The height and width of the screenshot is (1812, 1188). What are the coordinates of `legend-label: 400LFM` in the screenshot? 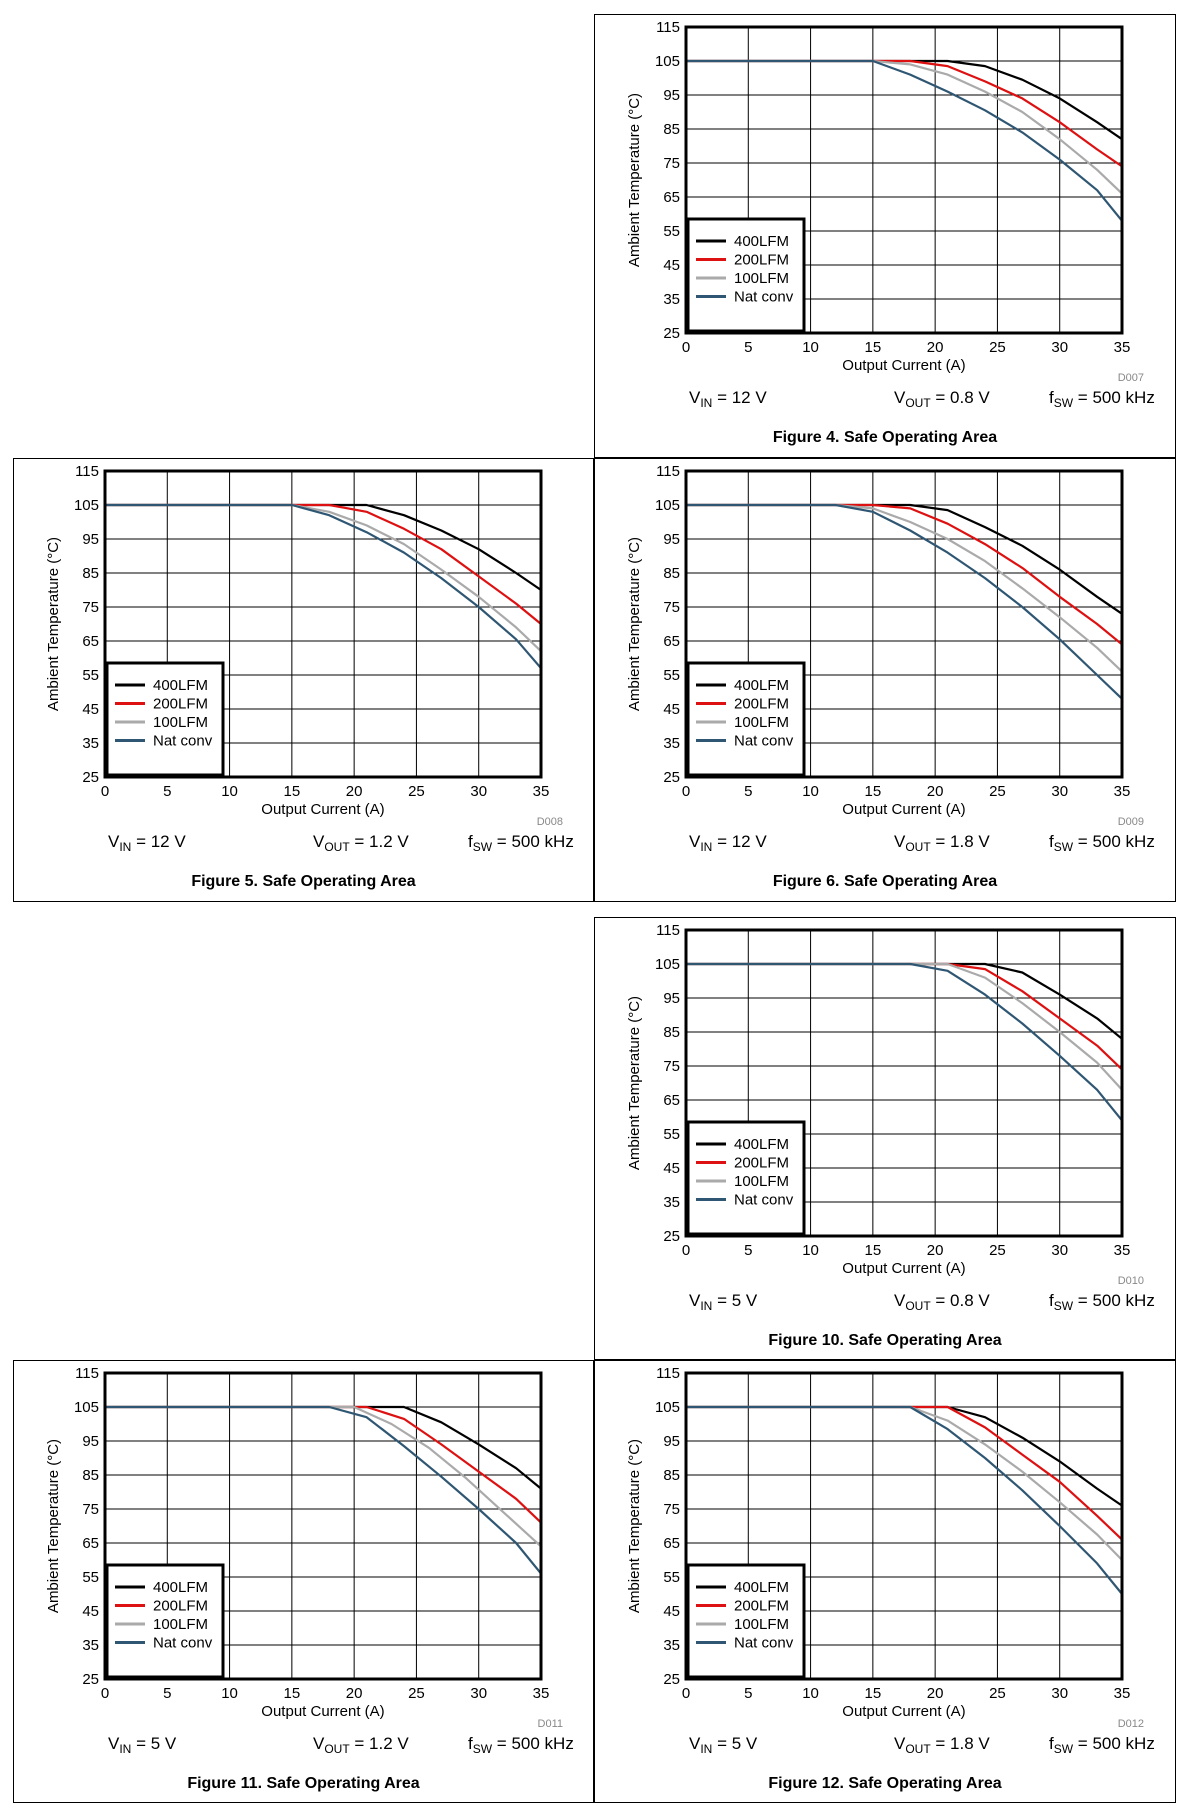 It's located at (180, 685).